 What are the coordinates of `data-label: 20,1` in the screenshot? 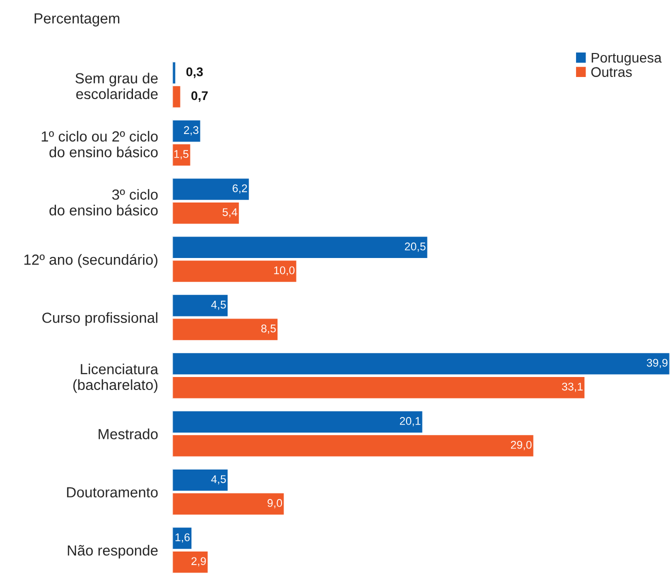 It's located at (410, 421).